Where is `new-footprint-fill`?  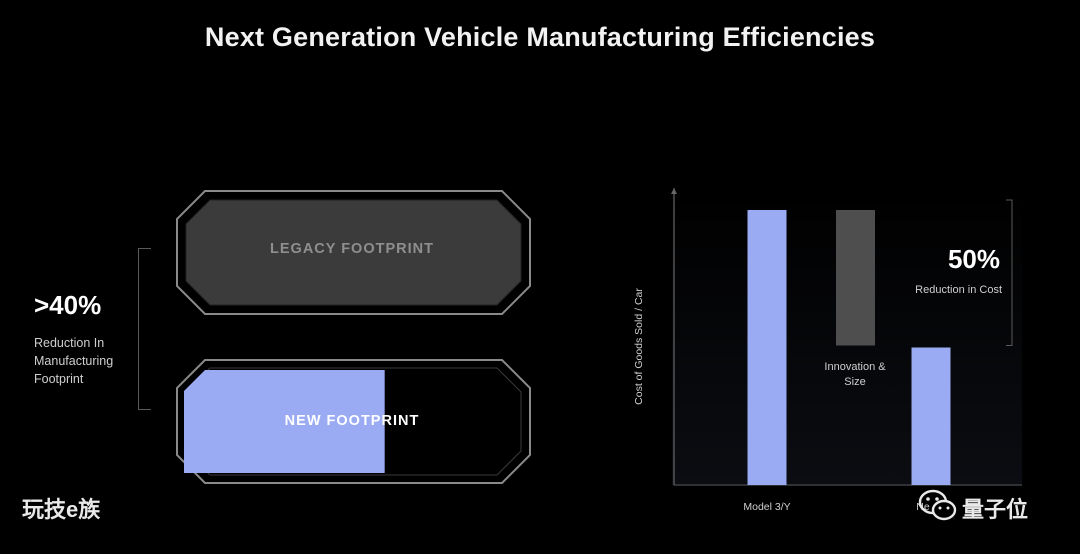 new-footprint-fill is located at coordinates (284, 421).